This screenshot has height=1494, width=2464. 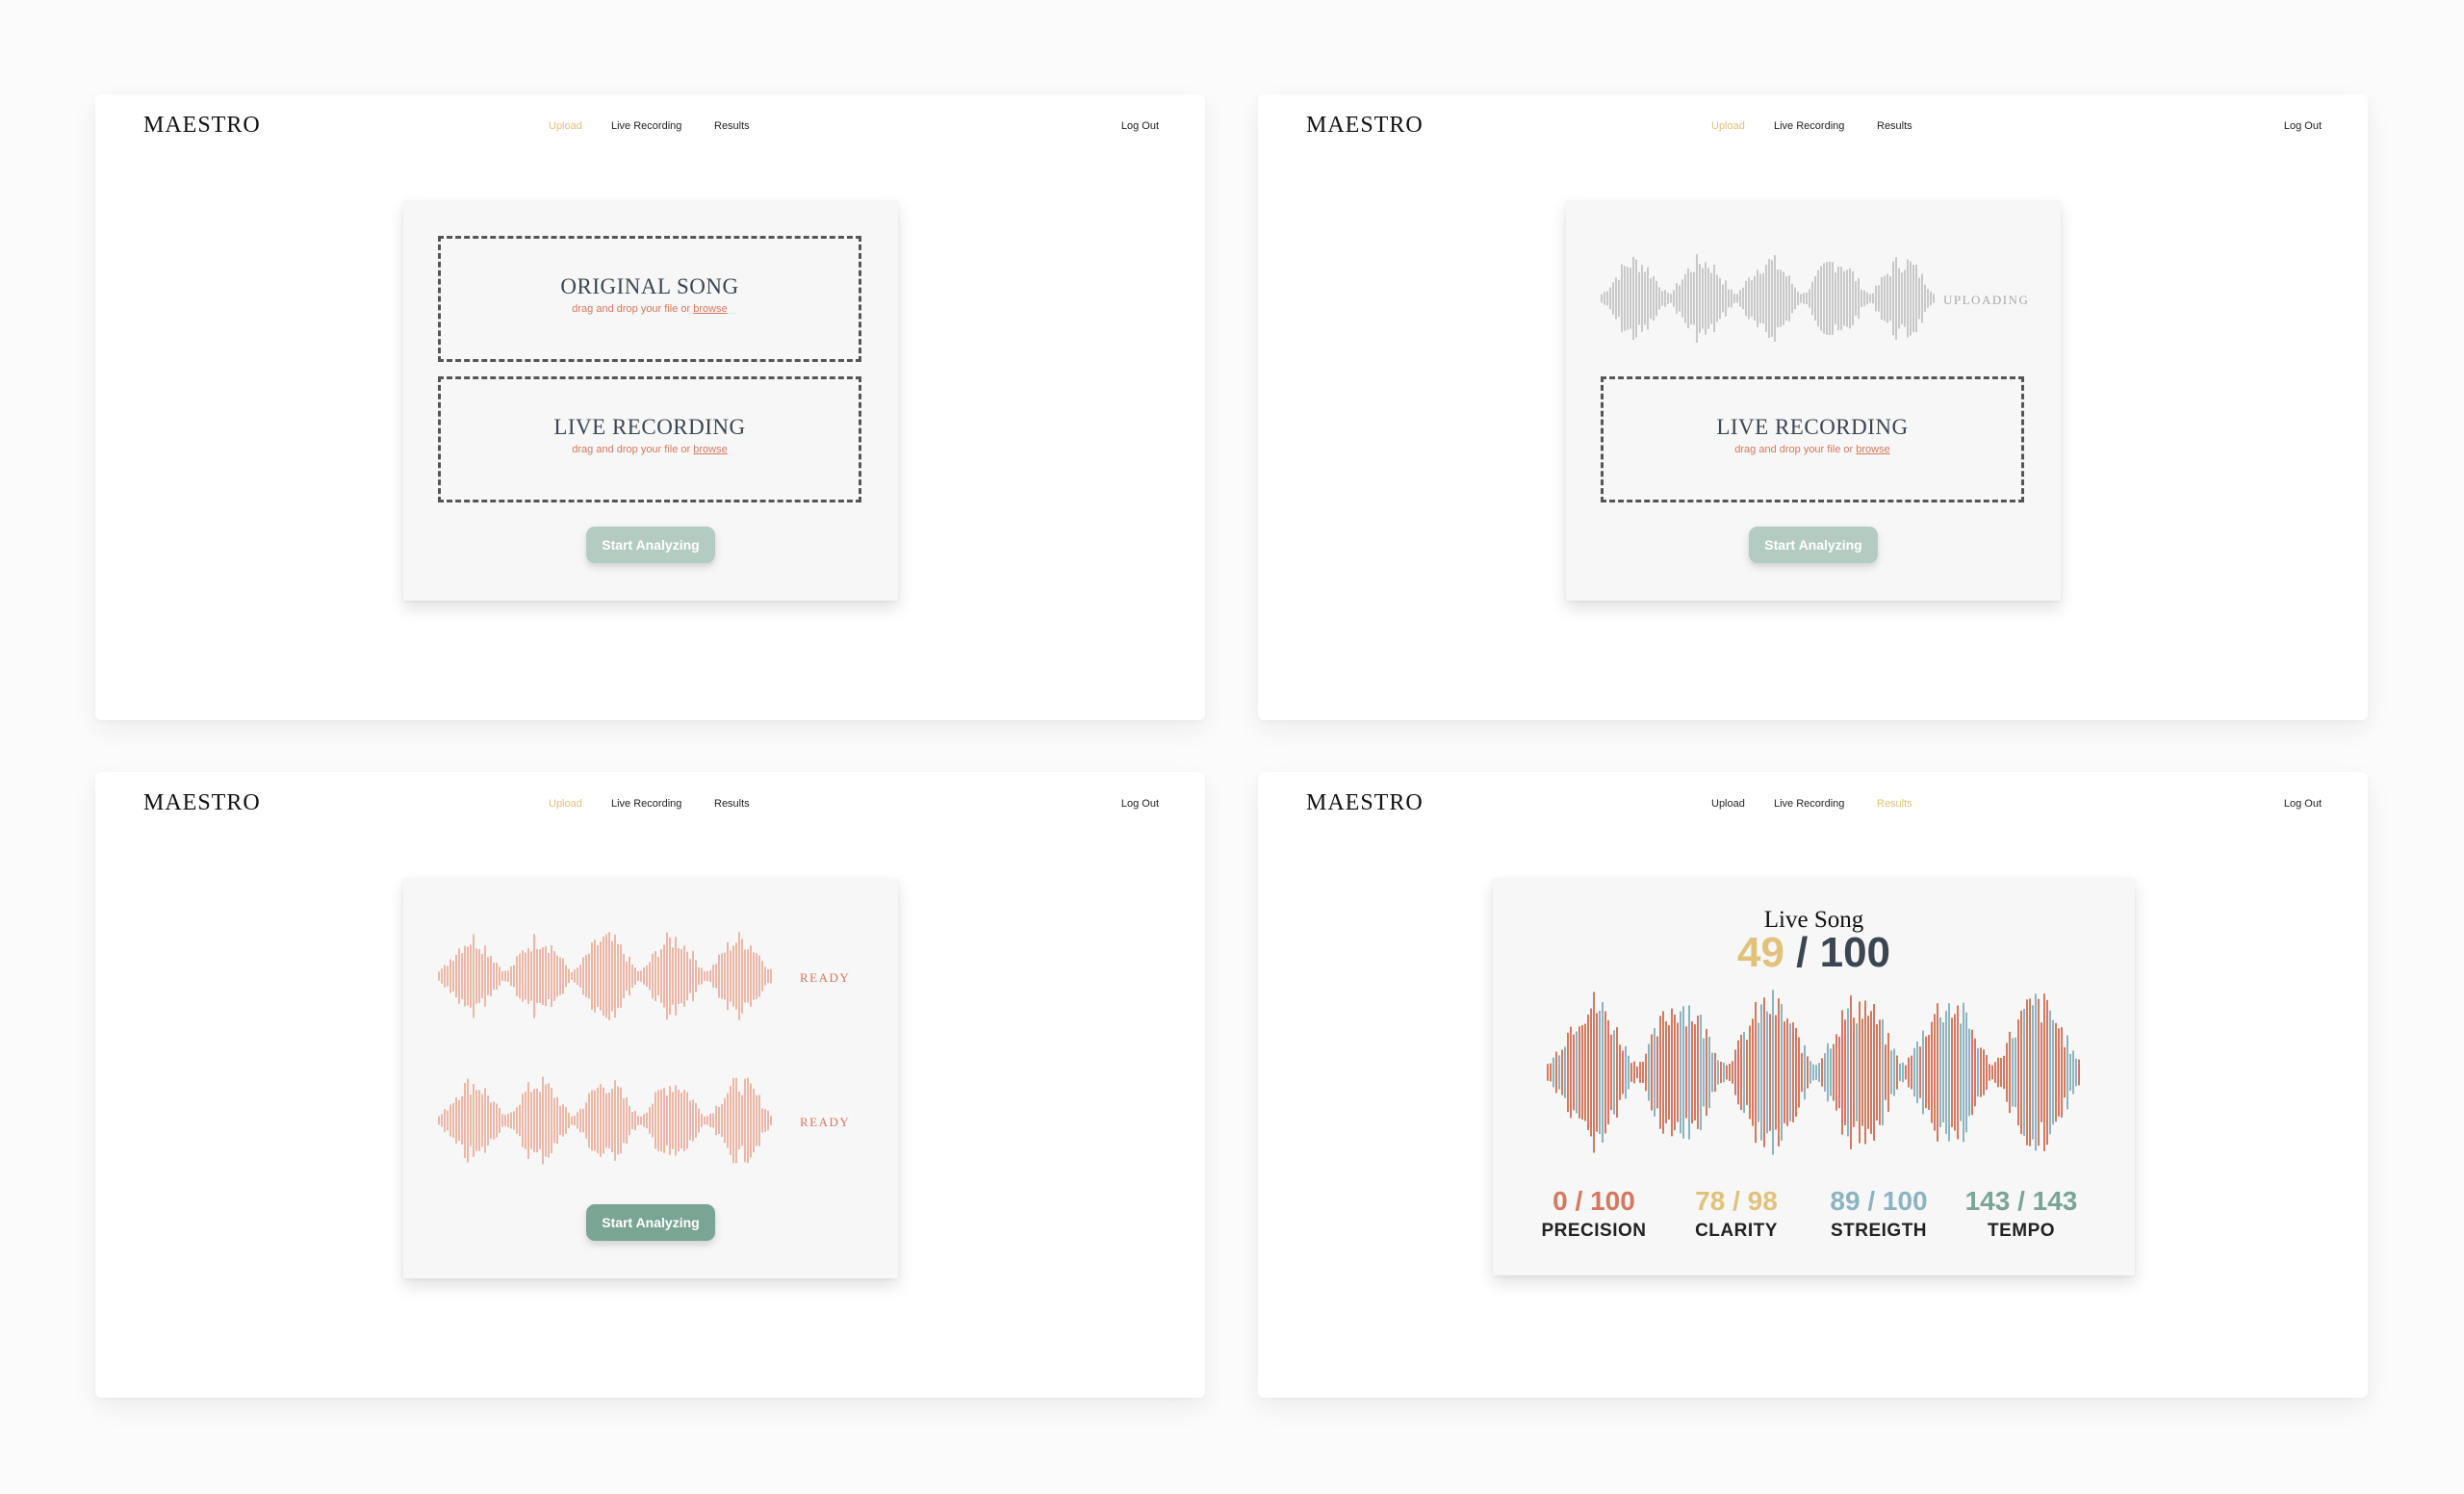 What do you see at coordinates (1594, 1231) in the screenshot?
I see `metric-label: PRECISION` at bounding box center [1594, 1231].